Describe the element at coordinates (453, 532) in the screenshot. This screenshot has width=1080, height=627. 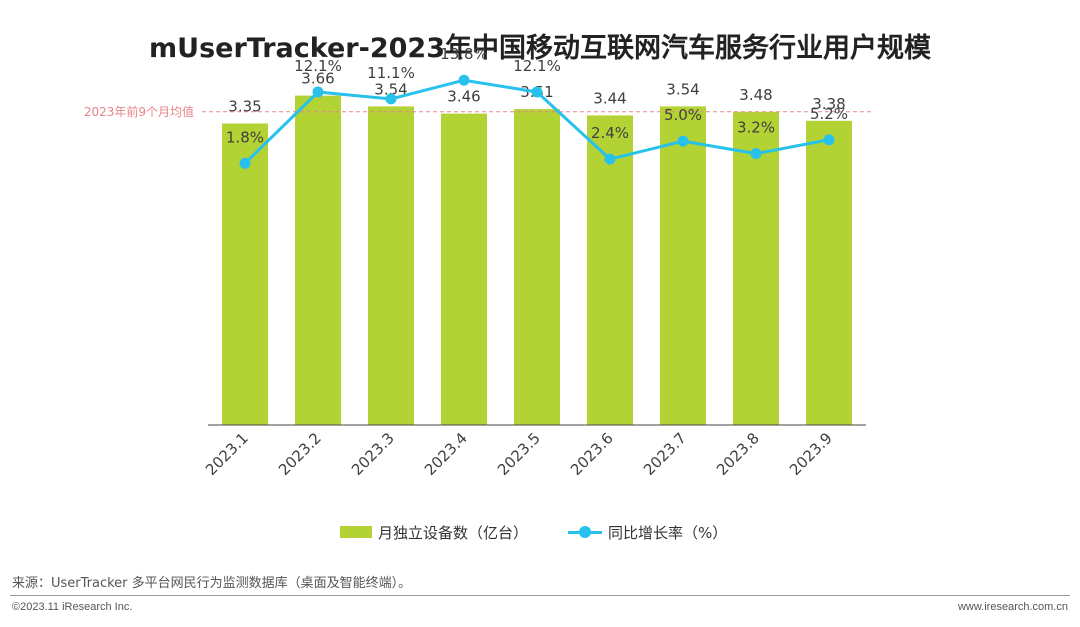
I see `legend-bar-label: 月独立设备数（亿台）` at that location.